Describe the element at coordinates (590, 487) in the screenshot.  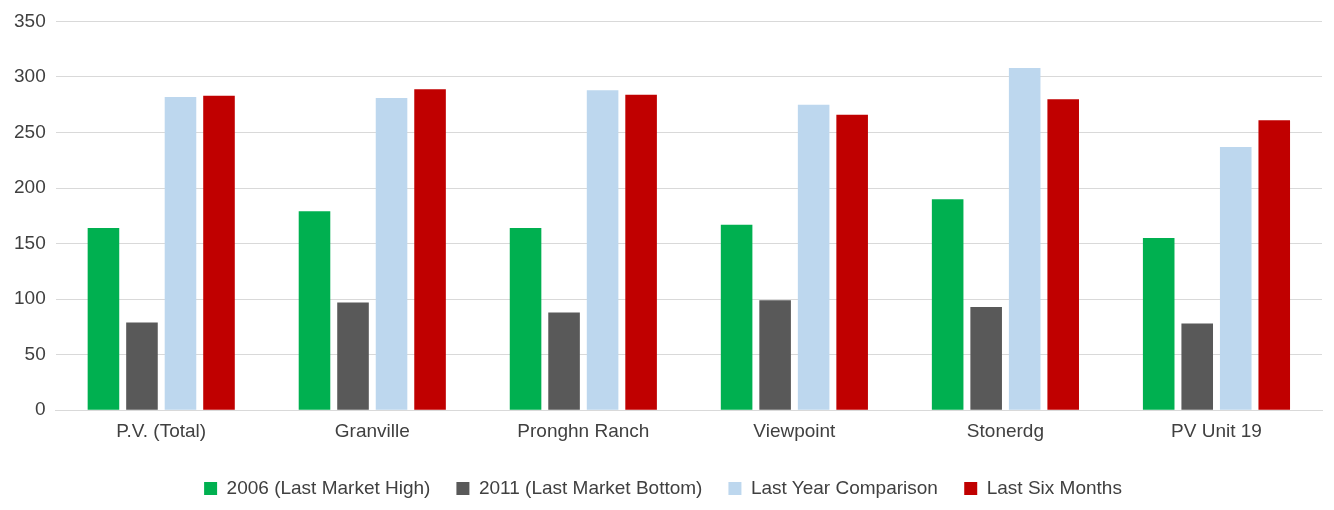
I see `legend-label: 2011 (Last Market Bottom)` at that location.